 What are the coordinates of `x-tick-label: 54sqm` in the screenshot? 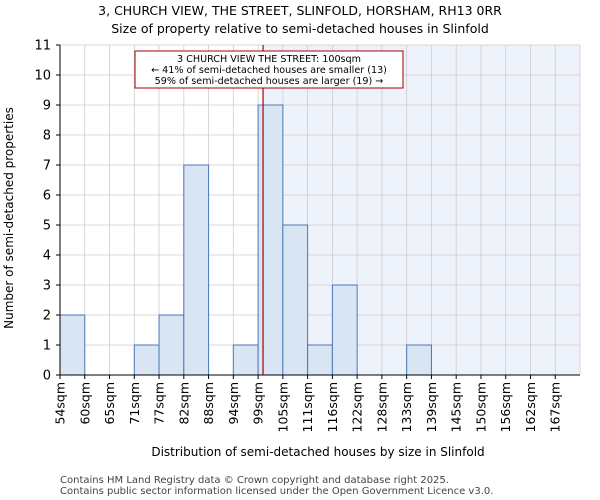 It's located at (60, 403).